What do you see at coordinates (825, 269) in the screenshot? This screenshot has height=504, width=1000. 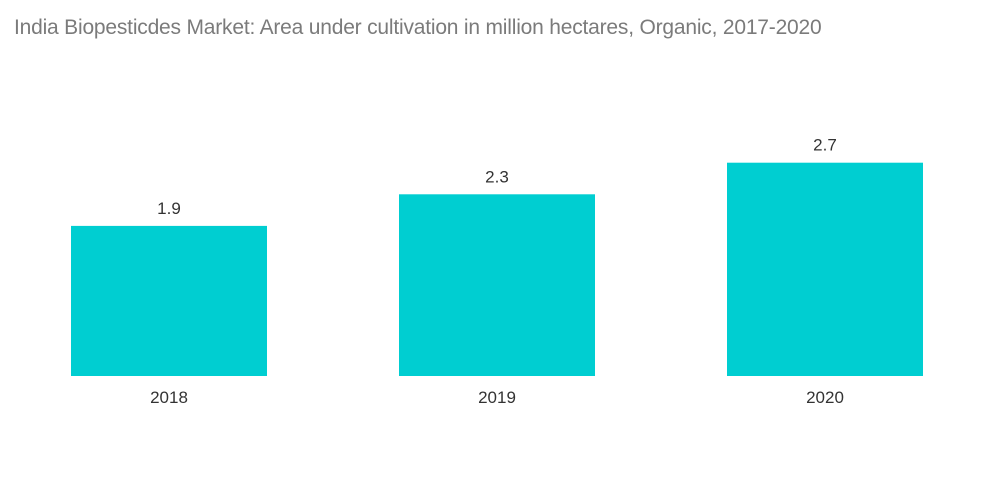 I see `bar-2020` at bounding box center [825, 269].